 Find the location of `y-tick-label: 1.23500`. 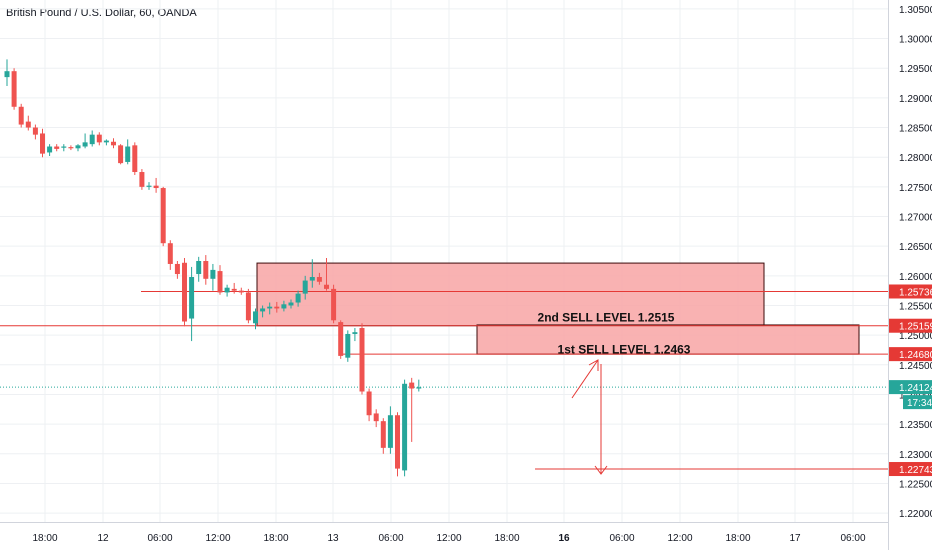

y-tick-label: 1.23500 is located at coordinates (915, 425).